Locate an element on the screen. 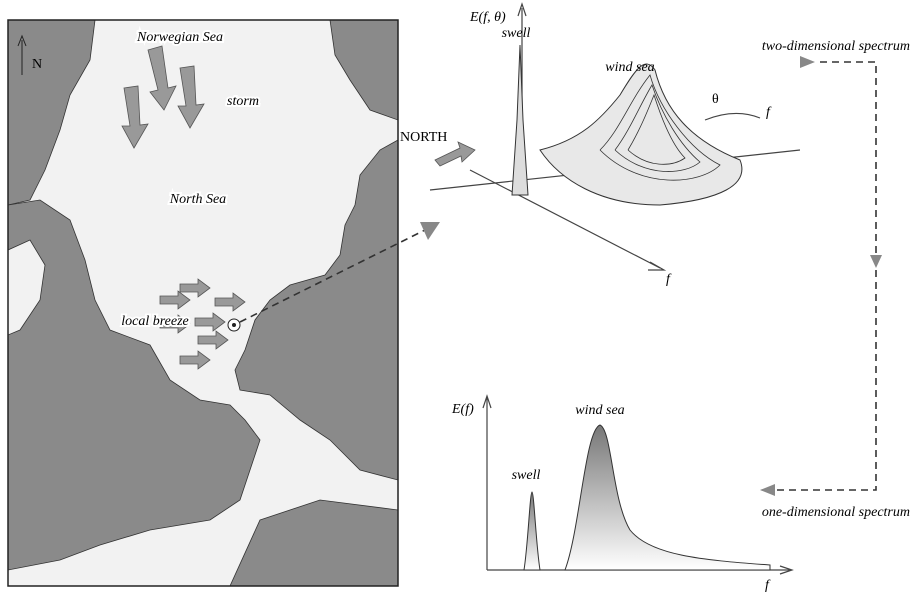 The image size is (911, 597). north-arrow-2d is located at coordinates (455, 154).